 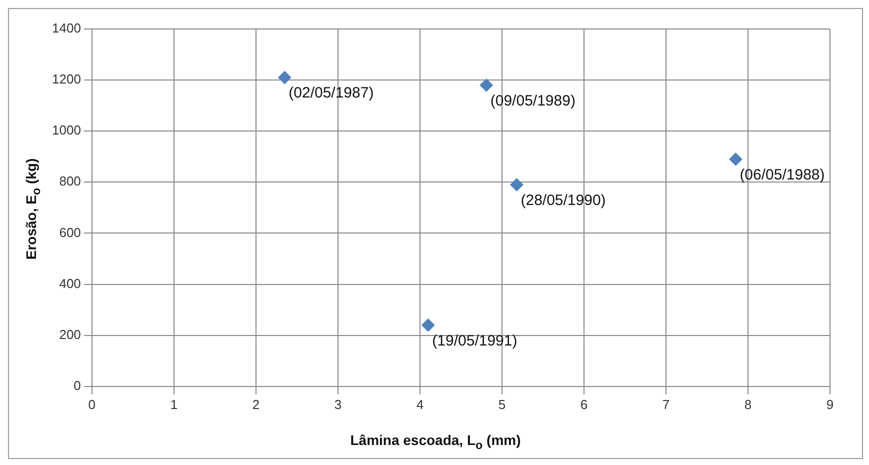 What do you see at coordinates (70, 181) in the screenshot?
I see `y-tick-label: 800` at bounding box center [70, 181].